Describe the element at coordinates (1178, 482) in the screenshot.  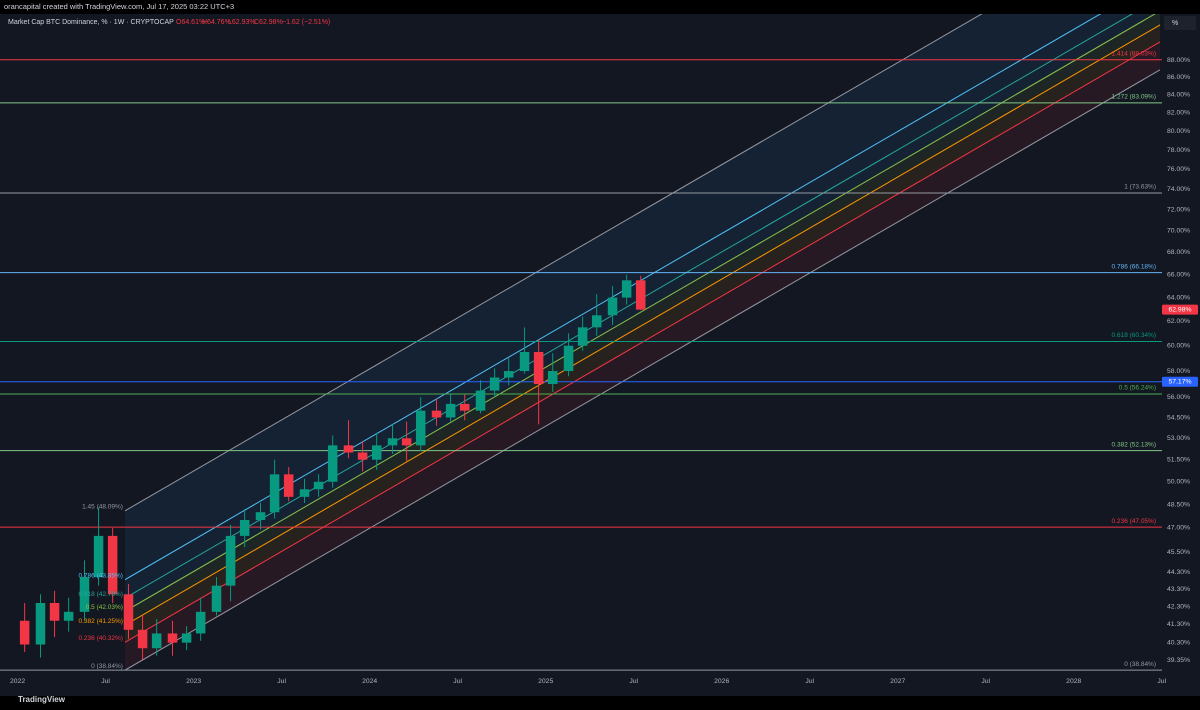
I see `y-tick-label: 50.00%` at that location.